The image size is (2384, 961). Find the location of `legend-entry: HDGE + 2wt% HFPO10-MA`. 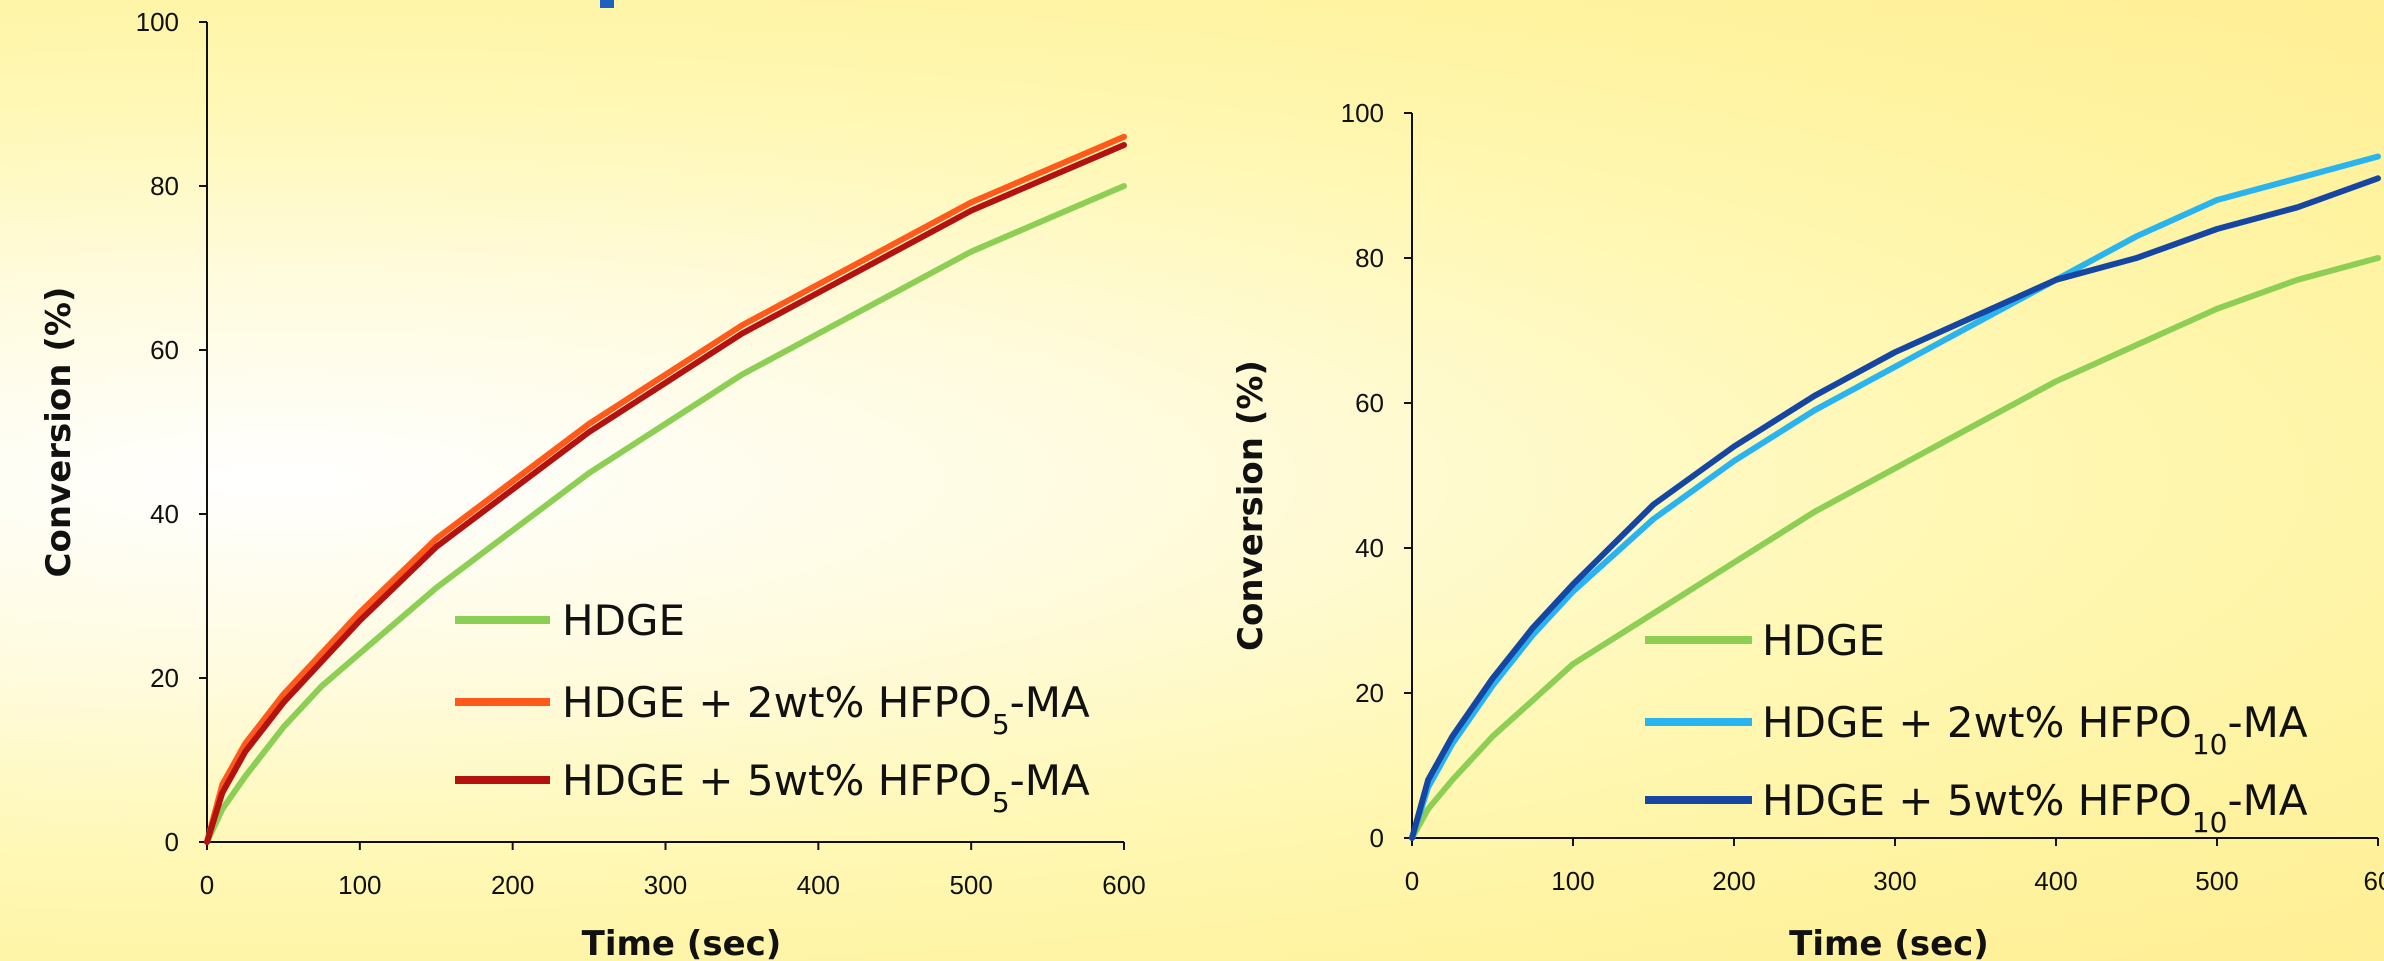

legend-entry: HDGE + 2wt% HFPO10-MA is located at coordinates (2035, 729).